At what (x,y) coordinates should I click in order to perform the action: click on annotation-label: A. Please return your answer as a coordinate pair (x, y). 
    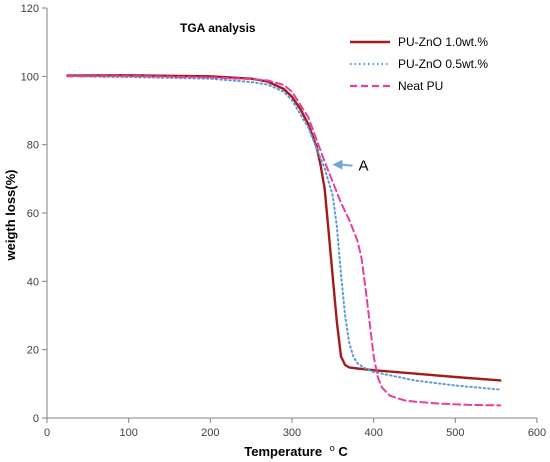
    Looking at the image, I should click on (363, 166).